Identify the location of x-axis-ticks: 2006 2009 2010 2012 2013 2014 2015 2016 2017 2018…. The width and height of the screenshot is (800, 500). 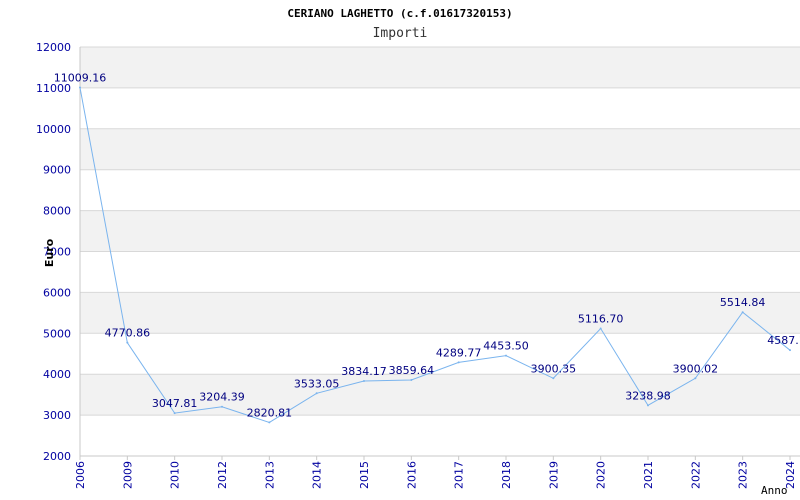
(435, 472).